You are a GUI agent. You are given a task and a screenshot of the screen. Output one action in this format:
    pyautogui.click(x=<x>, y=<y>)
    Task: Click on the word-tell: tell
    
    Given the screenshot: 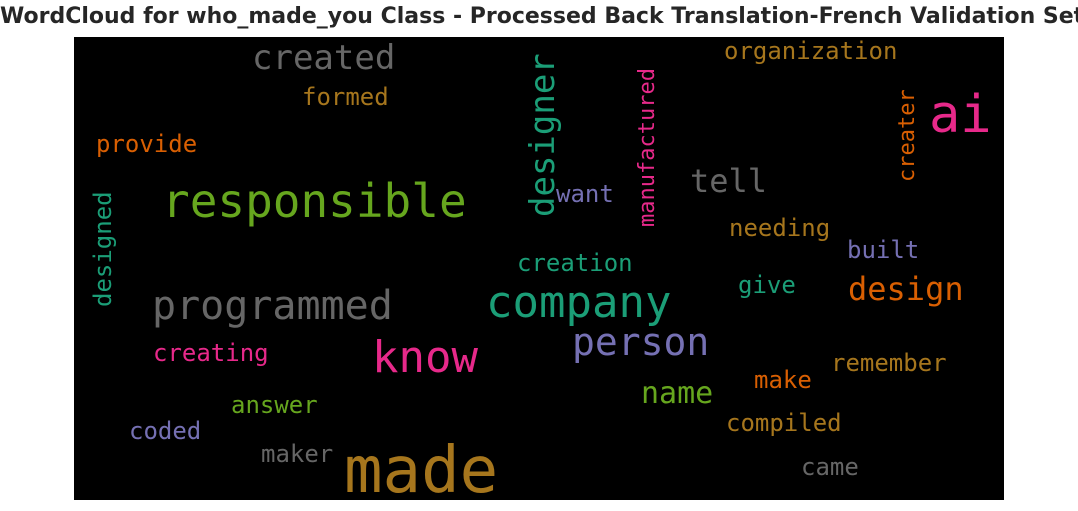 What is the action you would take?
    pyautogui.click(x=728, y=181)
    